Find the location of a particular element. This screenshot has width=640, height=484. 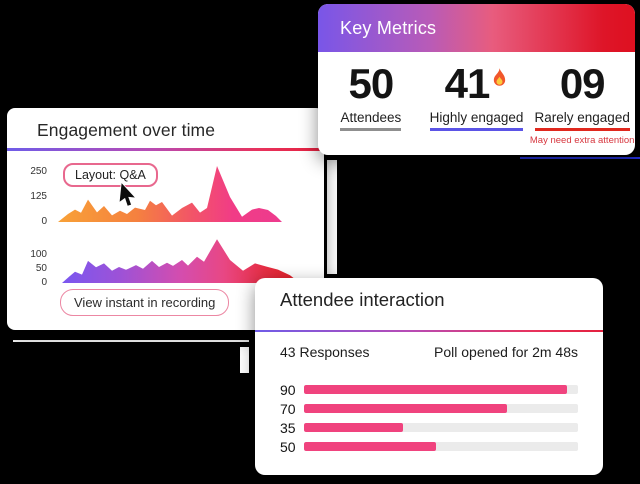

engagement-area-chart-bottom is located at coordinates (178, 260).